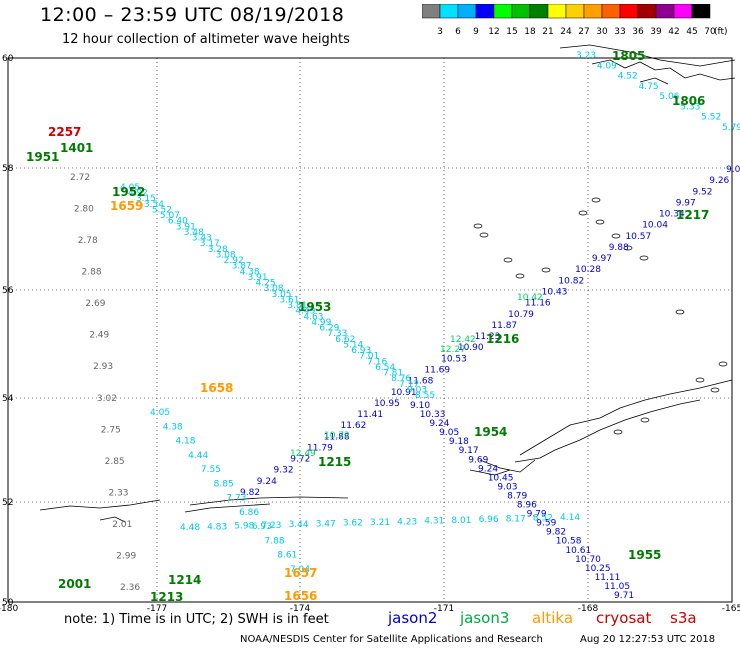 The width and height of the screenshot is (740, 650). I want to click on swh-value: 8.55, so click(425, 396).